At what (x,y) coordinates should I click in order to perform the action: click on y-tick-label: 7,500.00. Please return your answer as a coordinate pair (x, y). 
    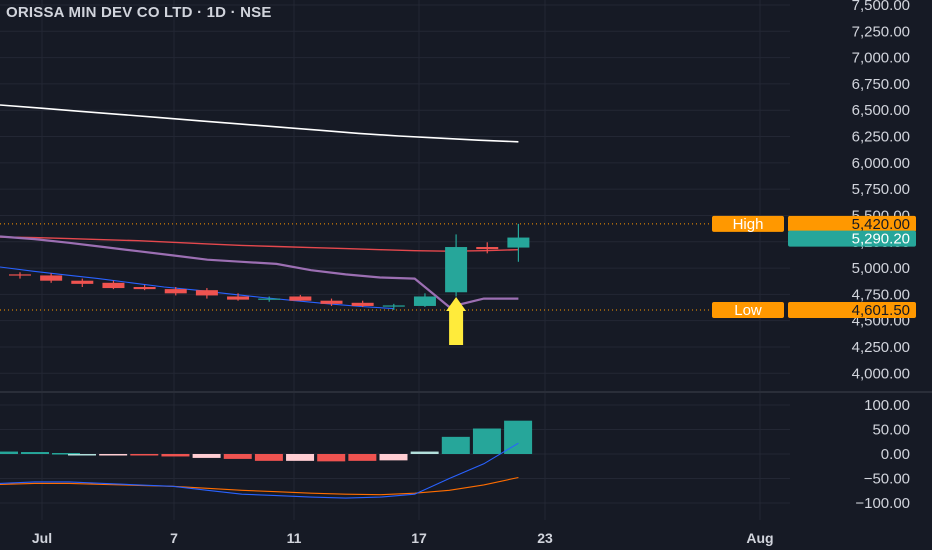
    Looking at the image, I should click on (881, 7).